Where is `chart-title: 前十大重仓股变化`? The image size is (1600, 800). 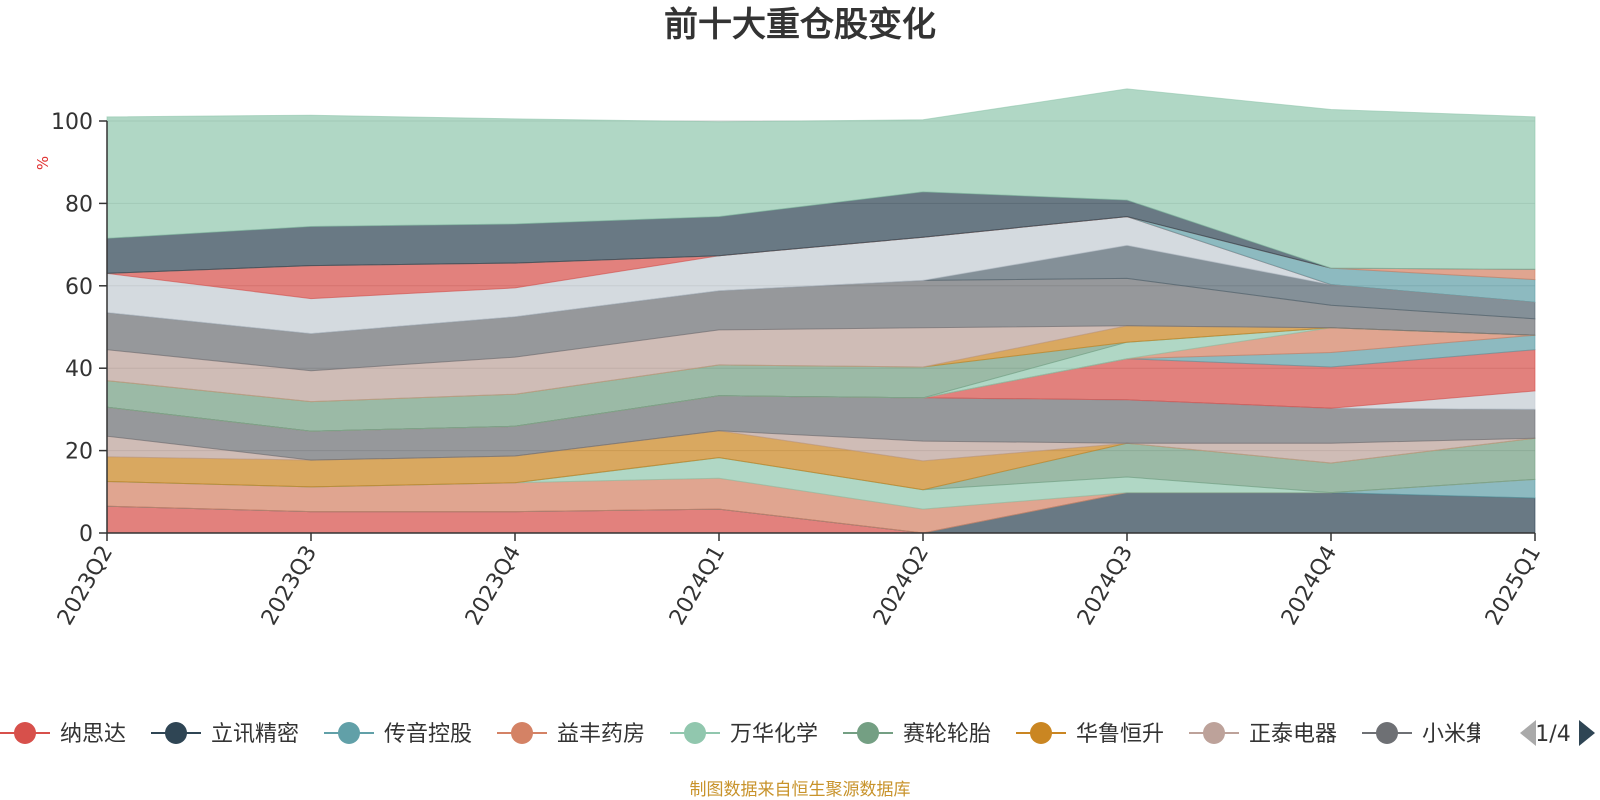 chart-title: 前十大重仓股变化 is located at coordinates (800, 25).